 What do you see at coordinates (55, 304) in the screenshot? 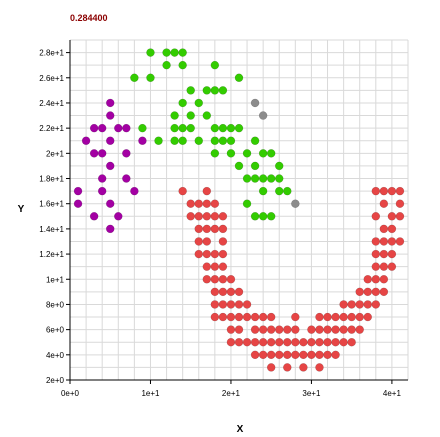
I see `y-tick-label: 8e+0` at bounding box center [55, 304].